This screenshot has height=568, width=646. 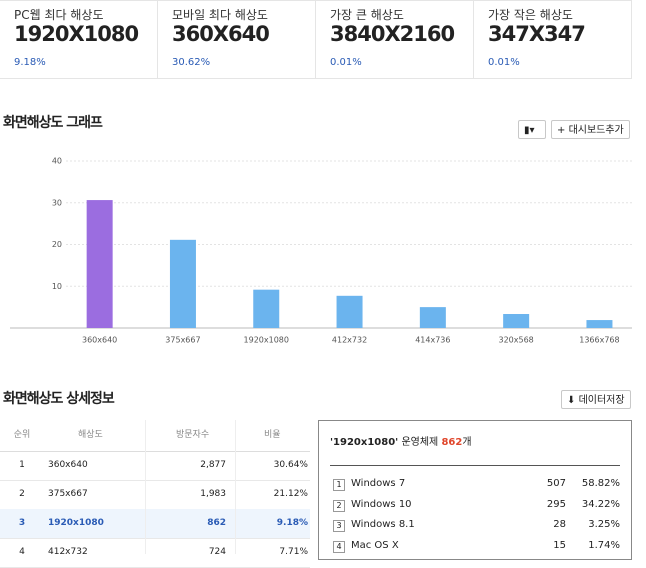 What do you see at coordinates (467, 442) in the screenshot?
I see `os-count-unit: 개` at bounding box center [467, 442].